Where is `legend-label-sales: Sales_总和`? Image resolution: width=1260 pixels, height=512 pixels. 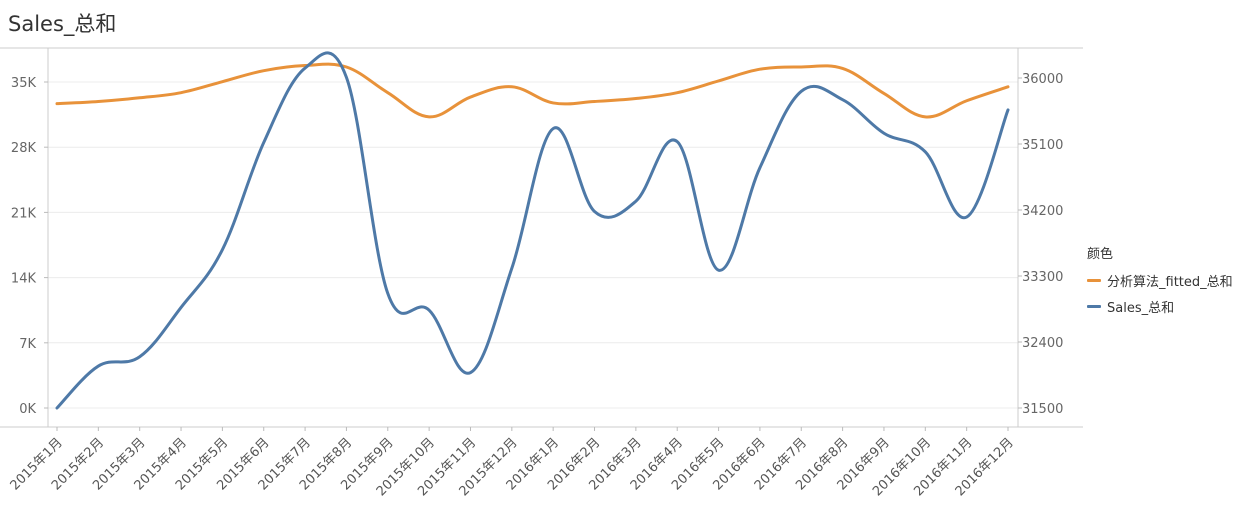 legend-label-sales: Sales_总和 is located at coordinates (1141, 308).